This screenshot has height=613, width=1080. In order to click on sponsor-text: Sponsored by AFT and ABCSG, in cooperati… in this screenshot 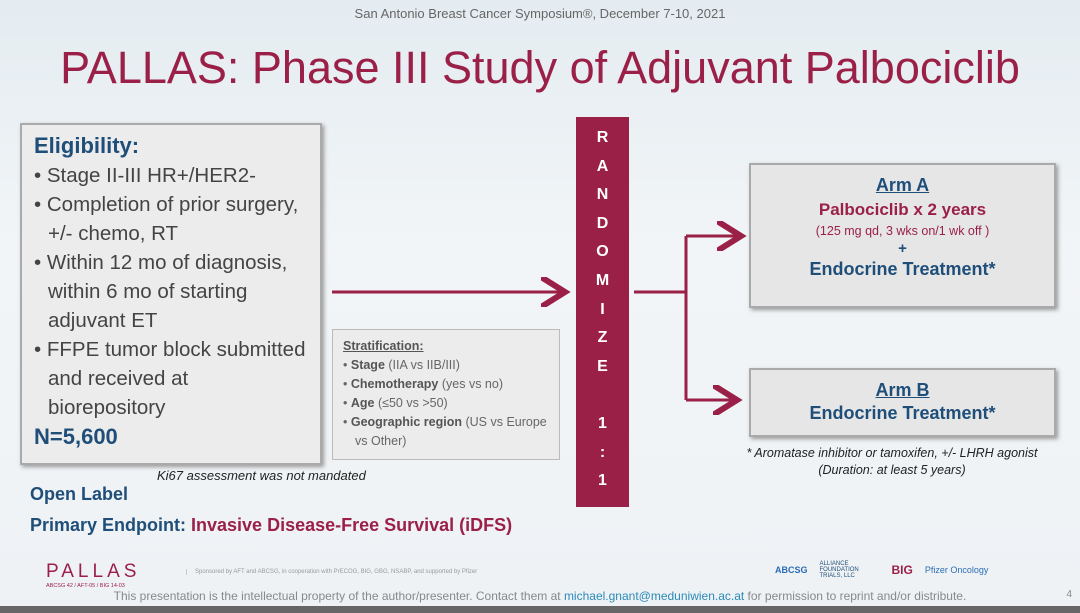, I will do `click(331, 572)`.